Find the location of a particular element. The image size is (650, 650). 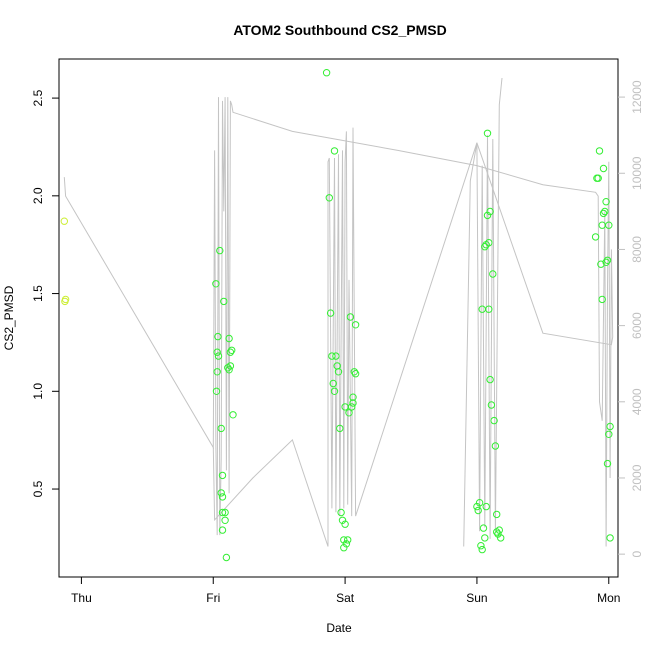

x-tick-label: Fri is located at coordinates (213, 598).